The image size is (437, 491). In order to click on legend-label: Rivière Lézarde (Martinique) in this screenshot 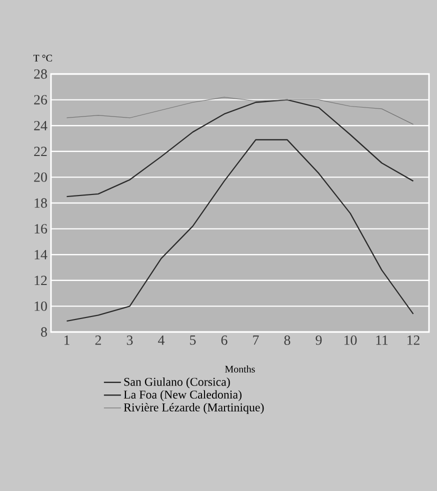, I will do `click(194, 408)`.